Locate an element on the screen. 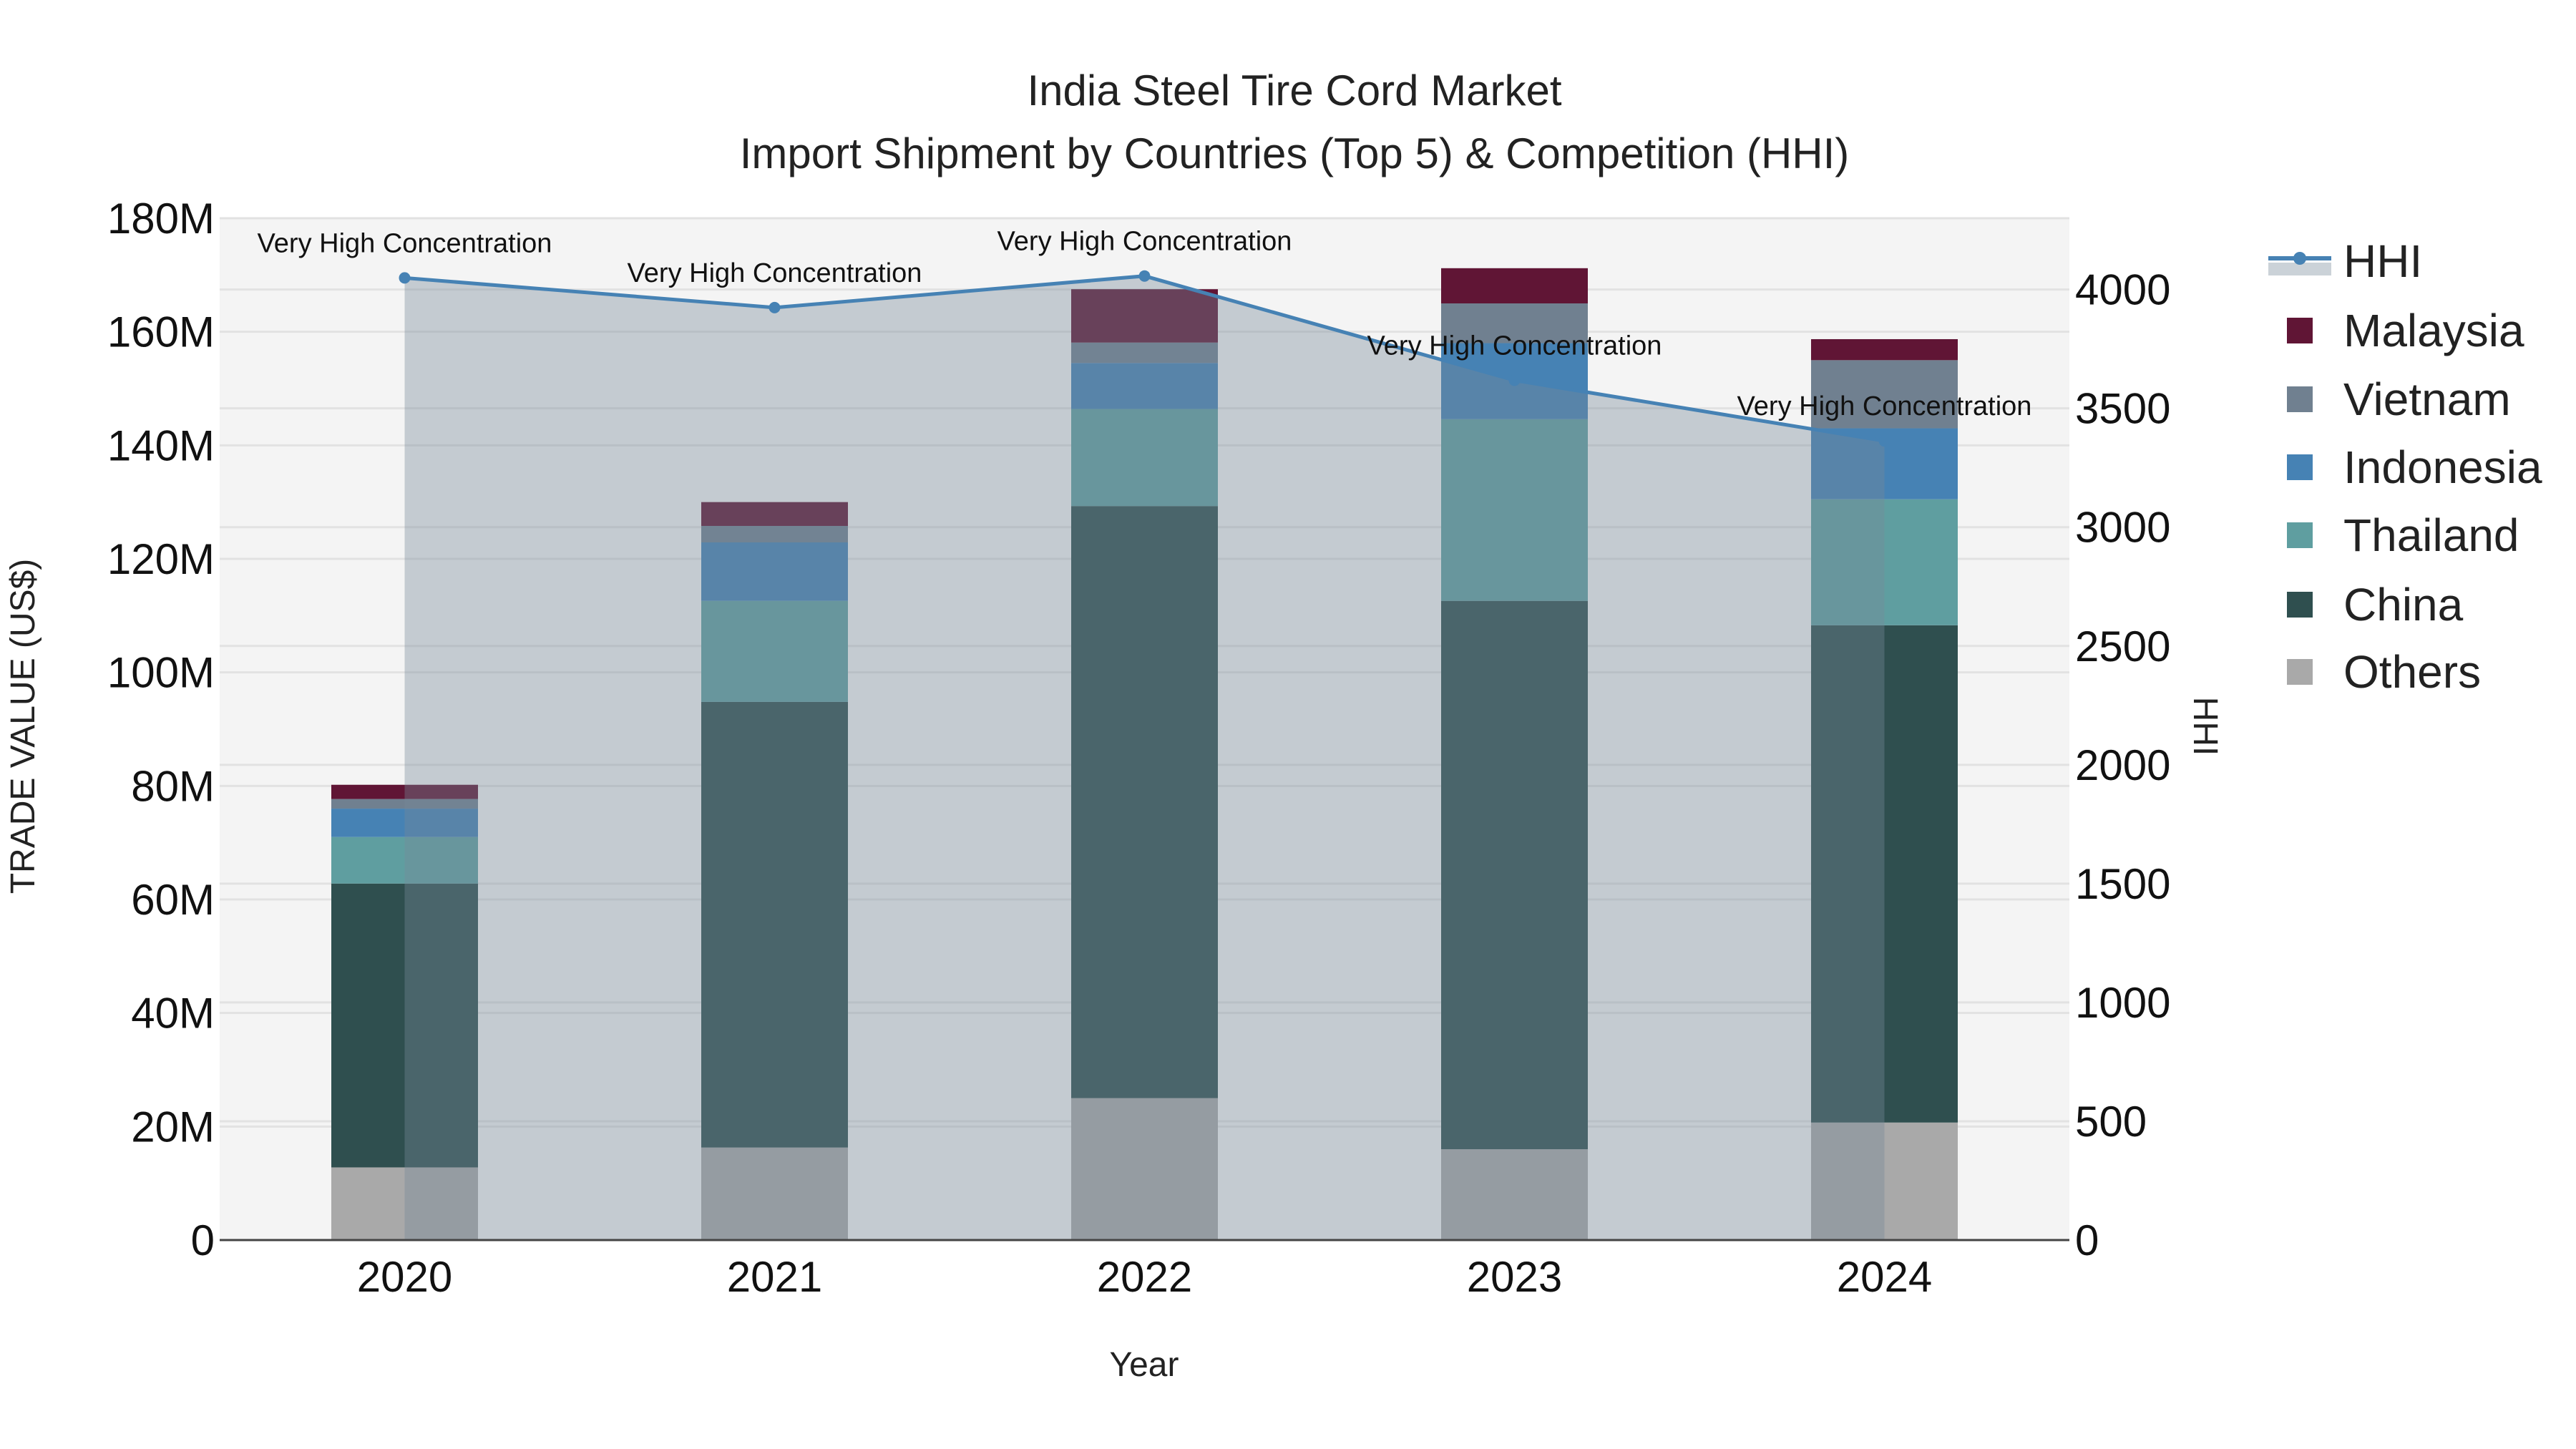  x-tick-label: 2022 is located at coordinates (1144, 1277).